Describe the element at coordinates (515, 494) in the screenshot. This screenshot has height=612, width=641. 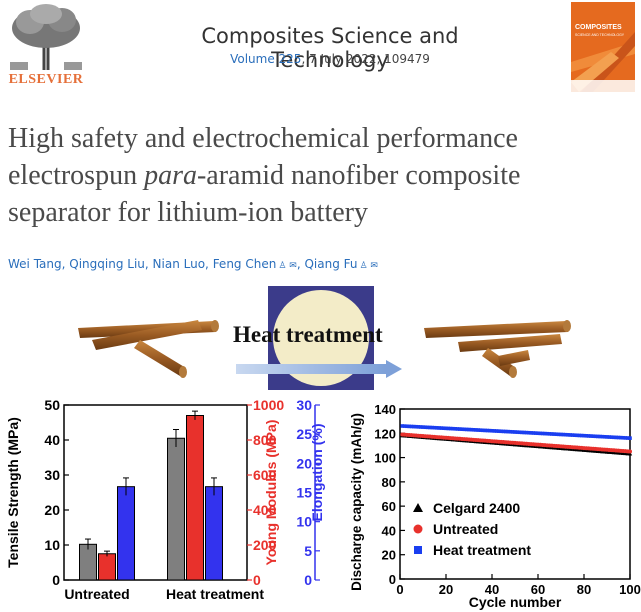
I see `plot-frame` at that location.